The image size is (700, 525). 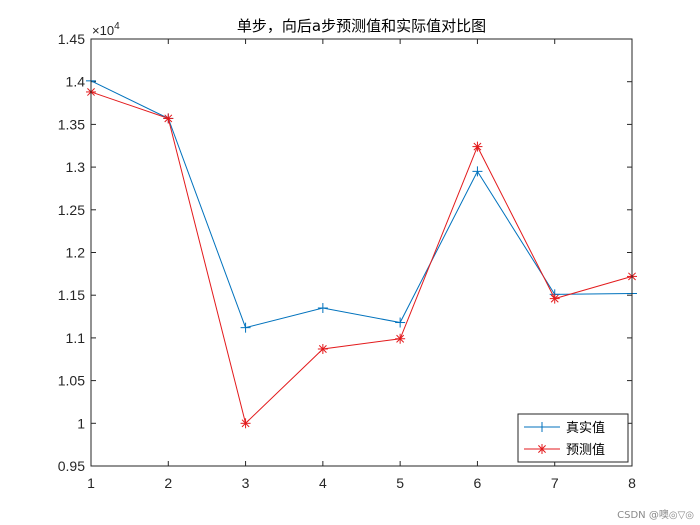 I want to click on y-axis-exponent: ×10⁴, so click(x=106, y=29).